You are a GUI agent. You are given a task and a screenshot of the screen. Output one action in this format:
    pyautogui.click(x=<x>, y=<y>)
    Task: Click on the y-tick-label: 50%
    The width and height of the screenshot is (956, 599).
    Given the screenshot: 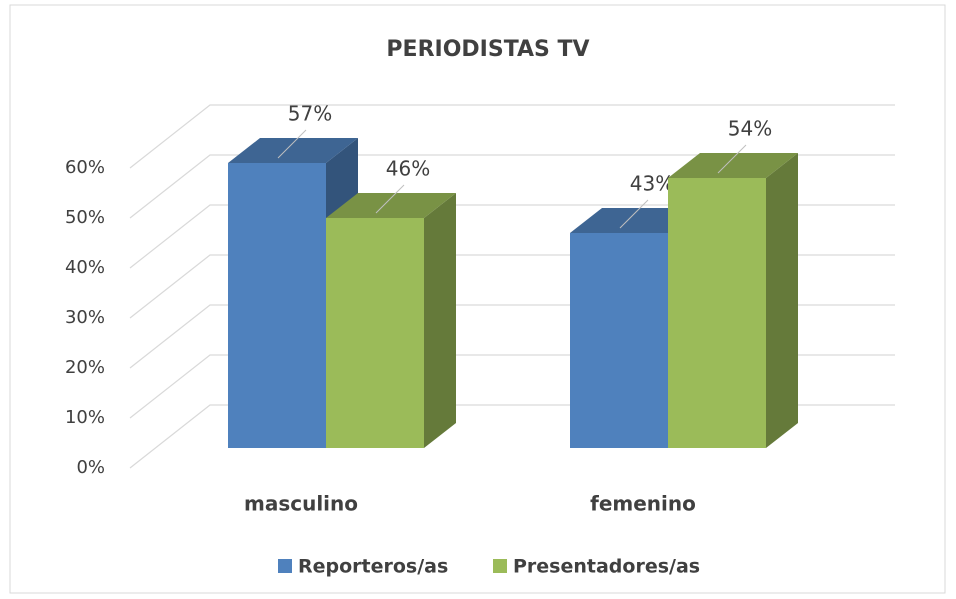 What is the action you would take?
    pyautogui.click(x=85, y=217)
    